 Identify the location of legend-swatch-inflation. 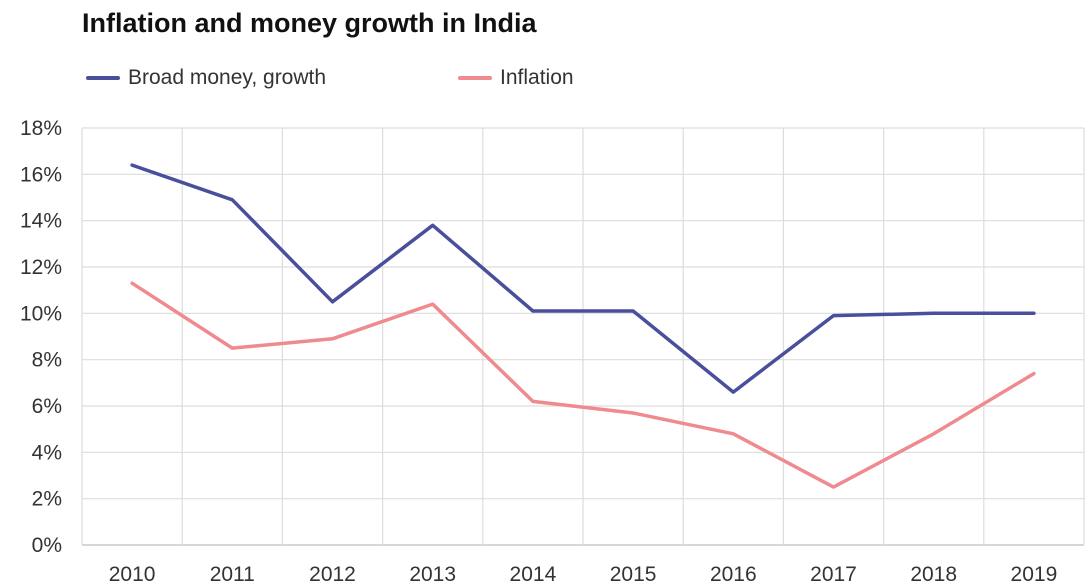
(475, 78).